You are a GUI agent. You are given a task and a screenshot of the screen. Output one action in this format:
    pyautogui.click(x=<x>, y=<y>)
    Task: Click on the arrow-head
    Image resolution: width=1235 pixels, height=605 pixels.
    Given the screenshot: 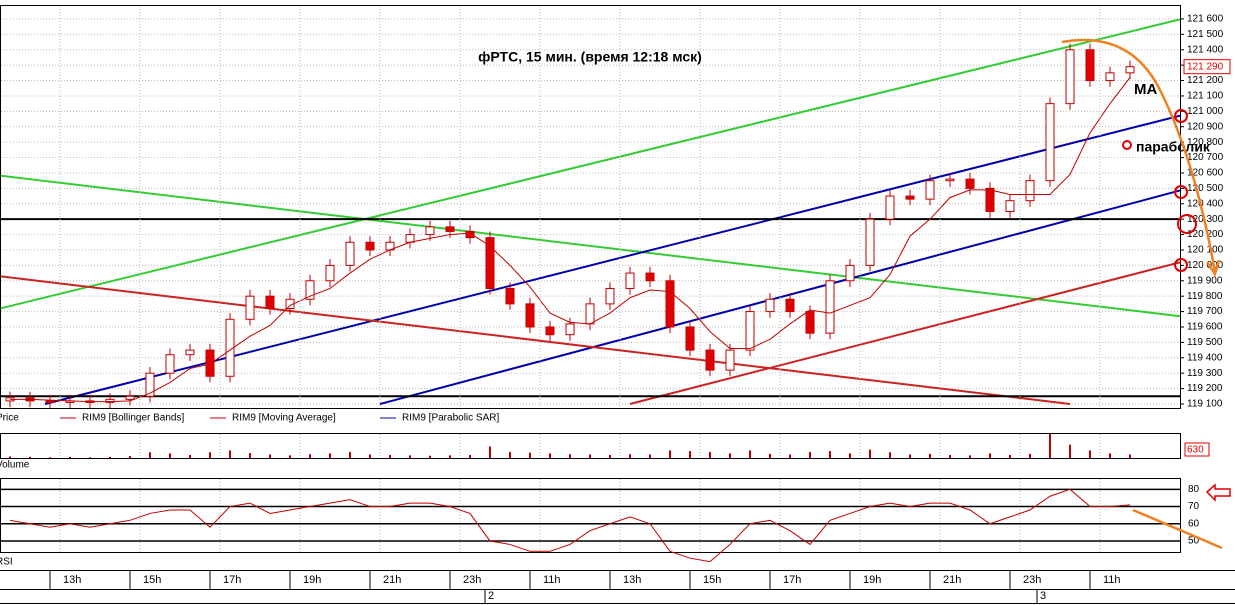 What is the action you would take?
    pyautogui.click(x=1213, y=268)
    